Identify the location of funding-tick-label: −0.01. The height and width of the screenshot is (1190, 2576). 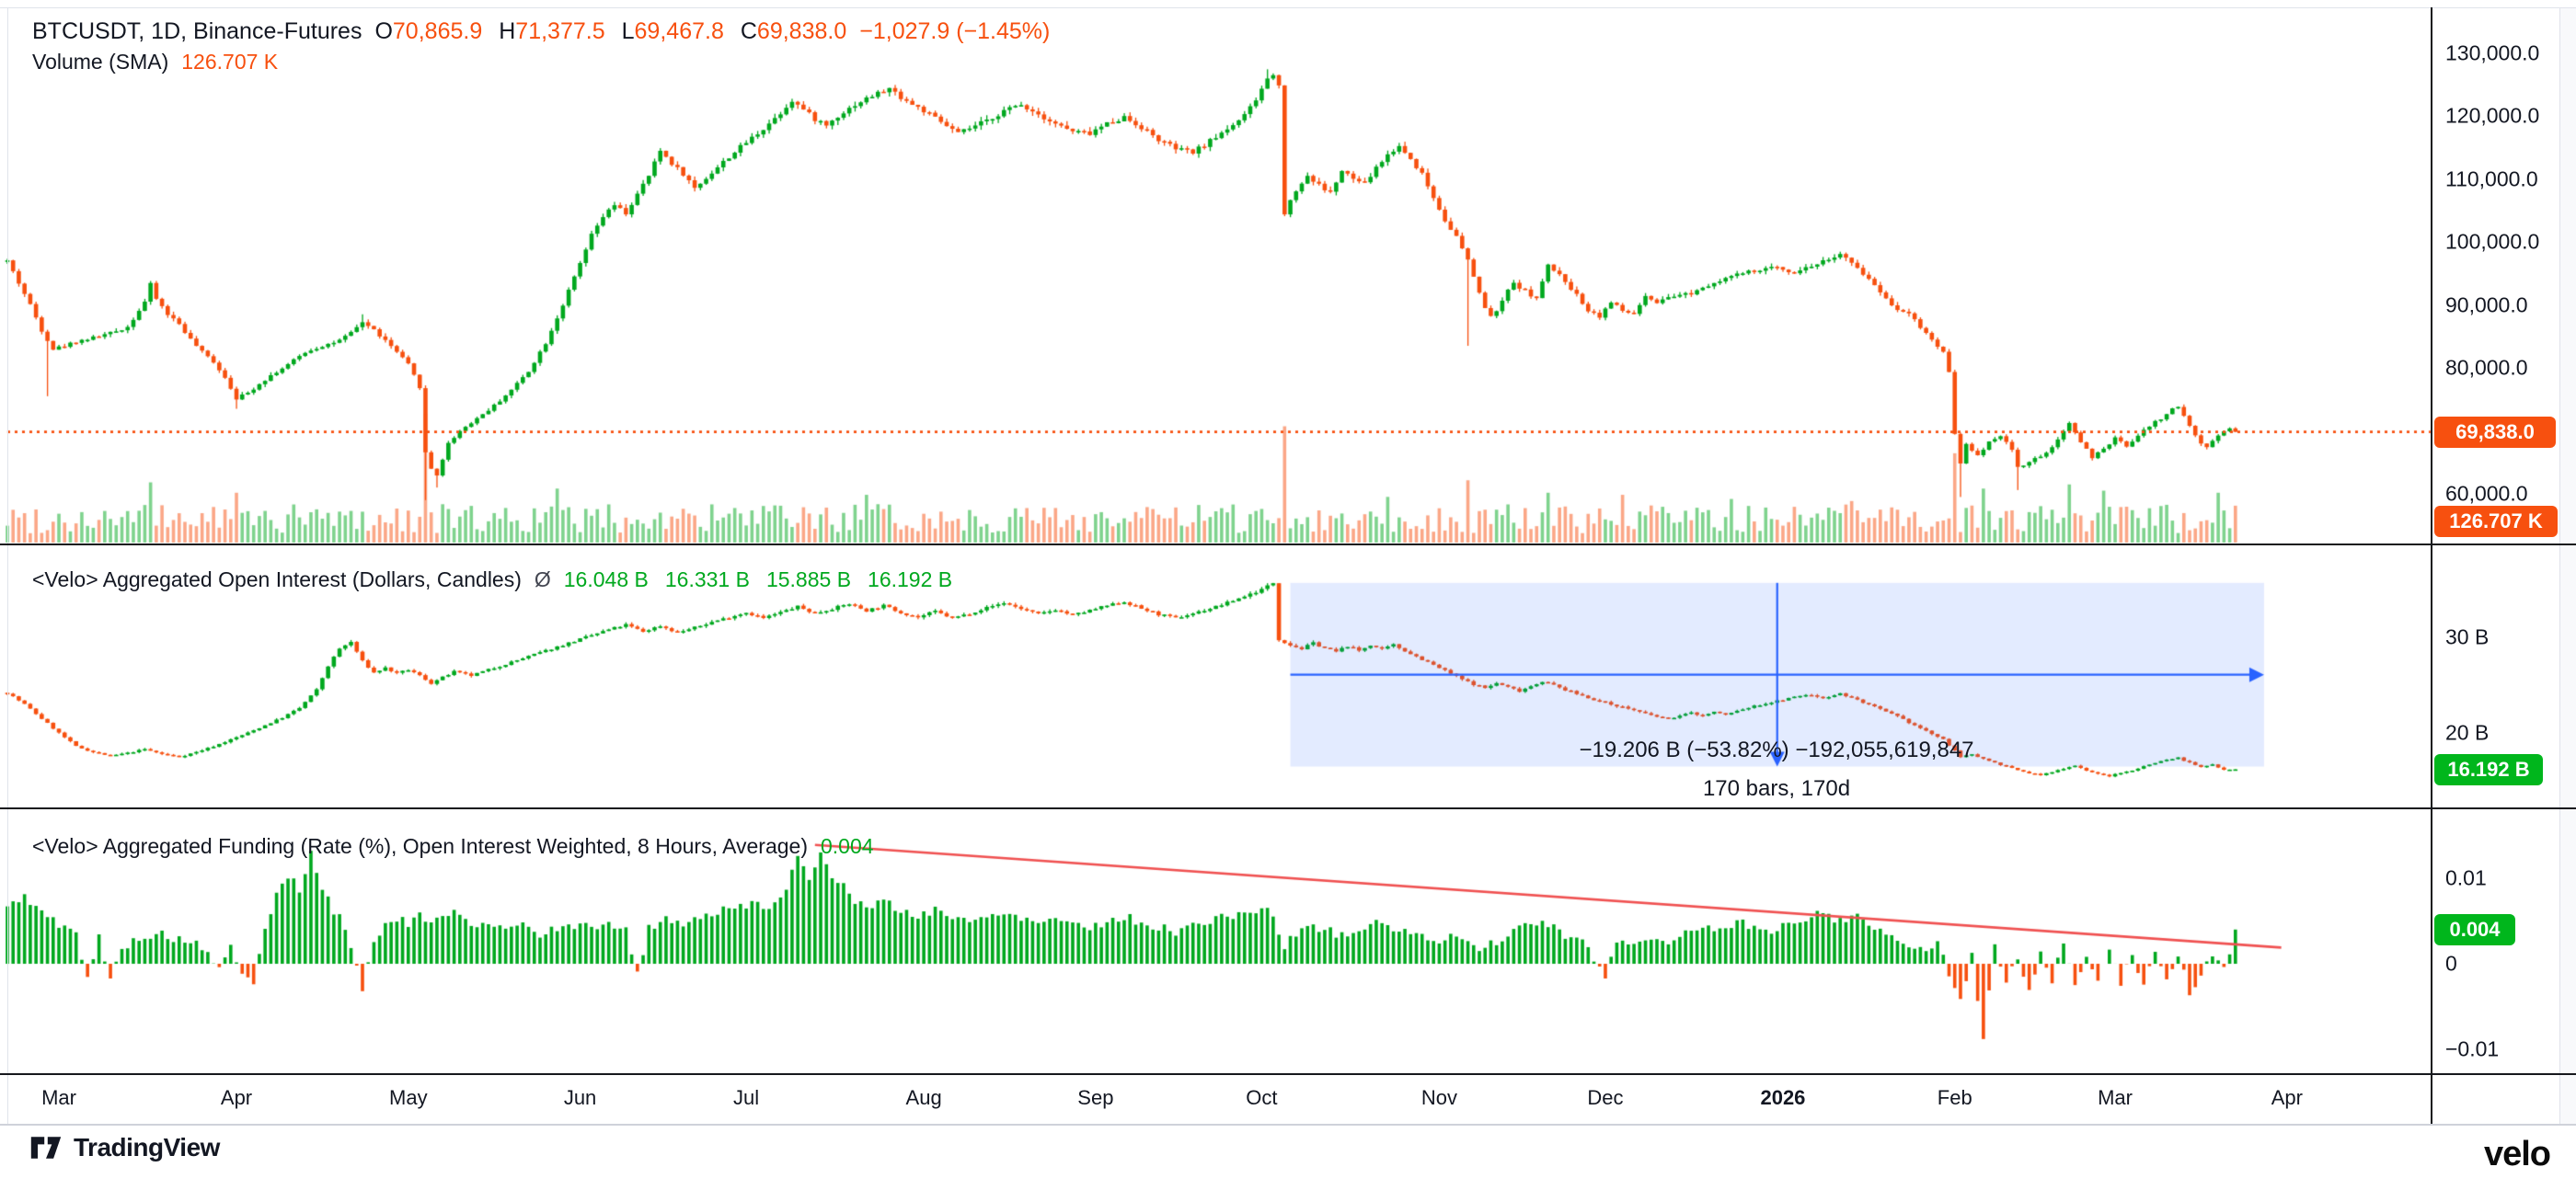
(2472, 1048).